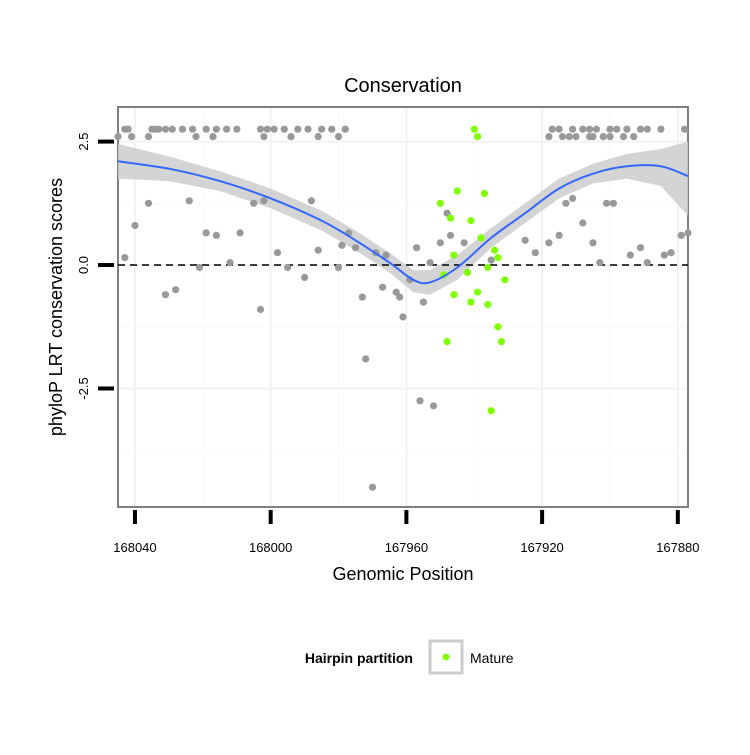 The image size is (750, 755). What do you see at coordinates (446, 657) in the screenshot?
I see `legend-key-mature` at bounding box center [446, 657].